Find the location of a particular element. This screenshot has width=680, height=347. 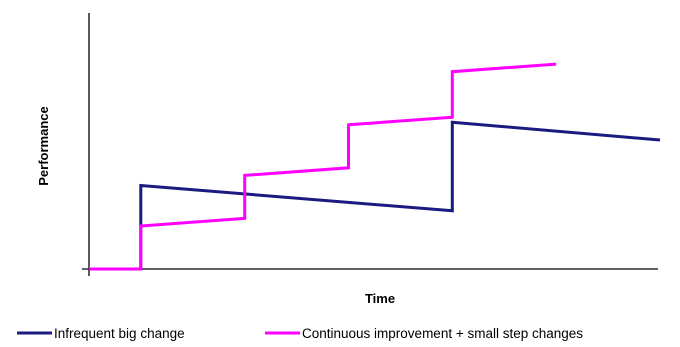

legend-label-infrequent-big-change: Infrequent big change is located at coordinates (119, 333).